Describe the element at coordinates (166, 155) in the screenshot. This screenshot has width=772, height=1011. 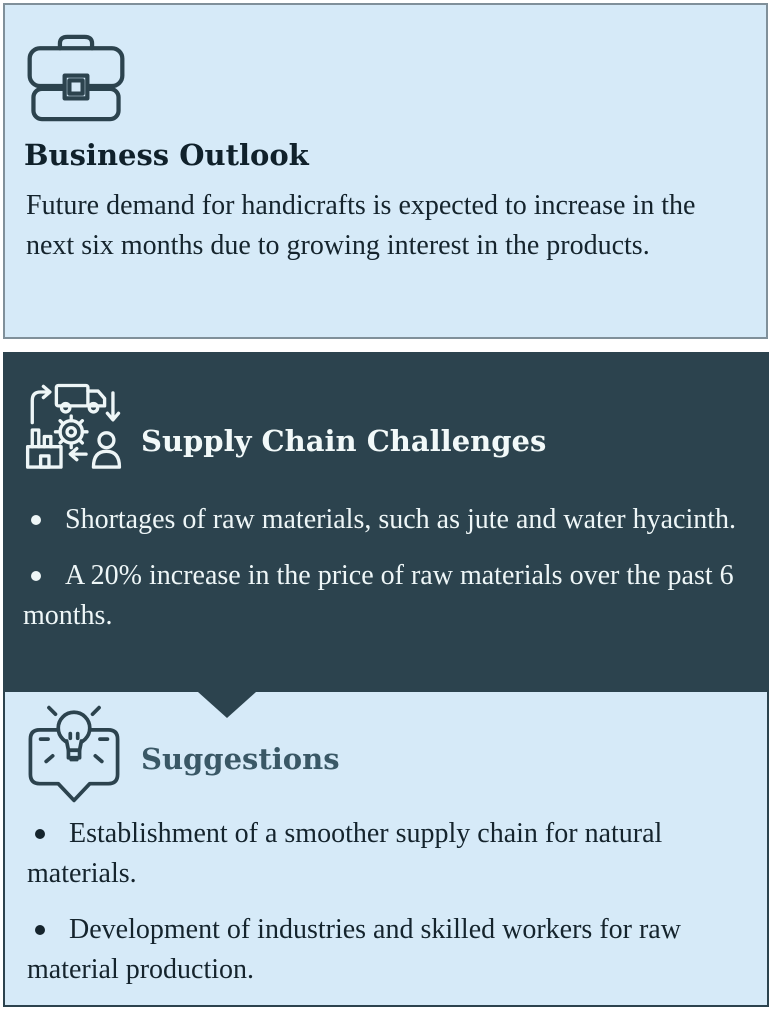
I see `business-outlook-title: Business Outlook` at that location.